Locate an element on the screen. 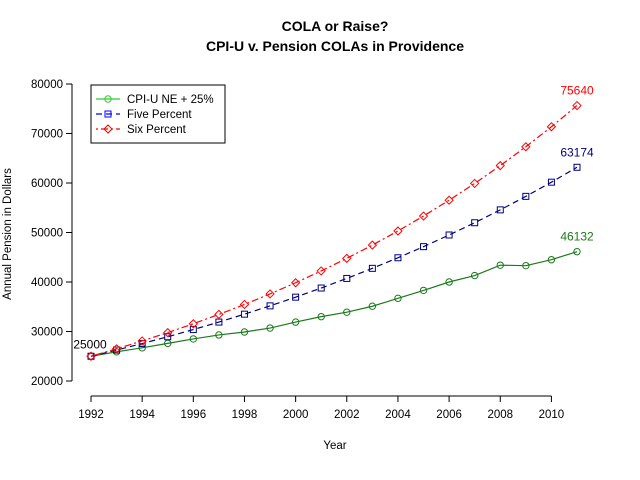 This screenshot has width=640, height=480. legend-label: CPI-U NE + 25% is located at coordinates (170, 100).